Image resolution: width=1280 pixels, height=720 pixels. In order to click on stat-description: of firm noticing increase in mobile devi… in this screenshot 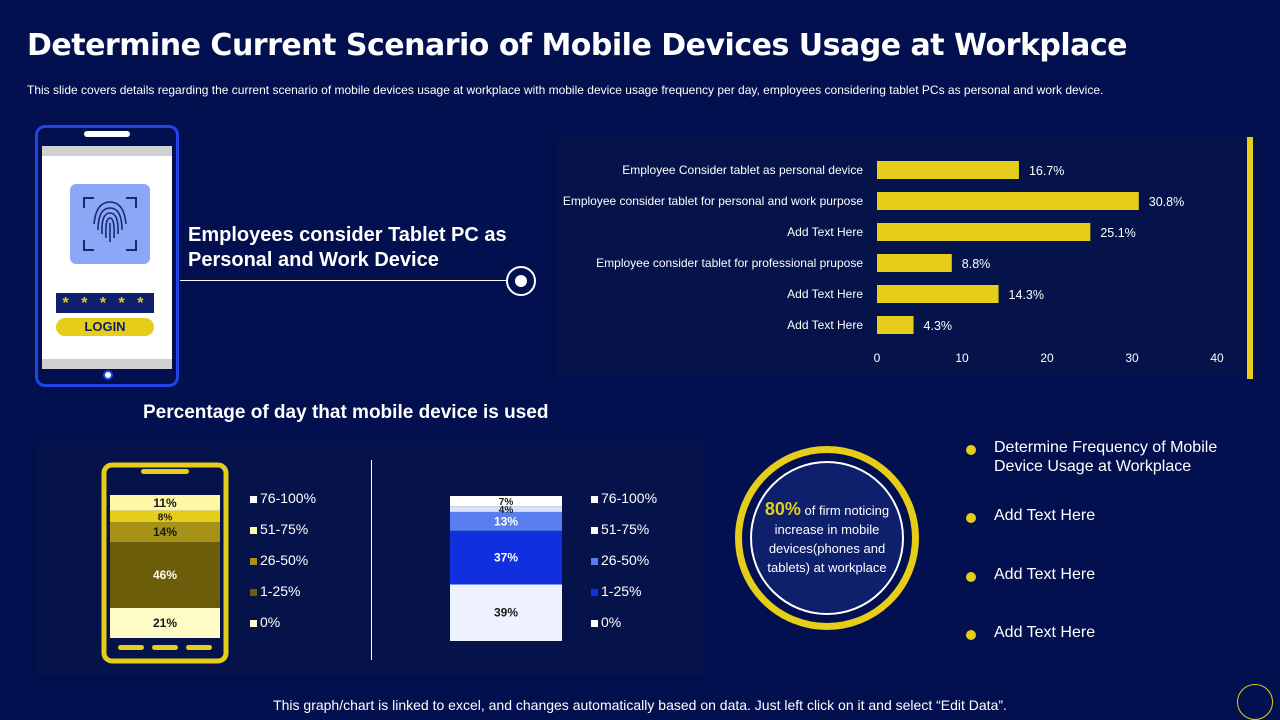, I will do `click(828, 538)`.